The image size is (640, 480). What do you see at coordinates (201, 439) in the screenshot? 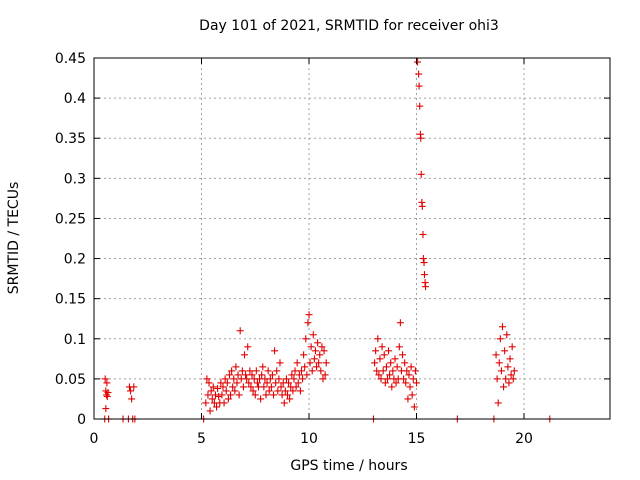
I see `x-tick-label: 5` at bounding box center [201, 439].